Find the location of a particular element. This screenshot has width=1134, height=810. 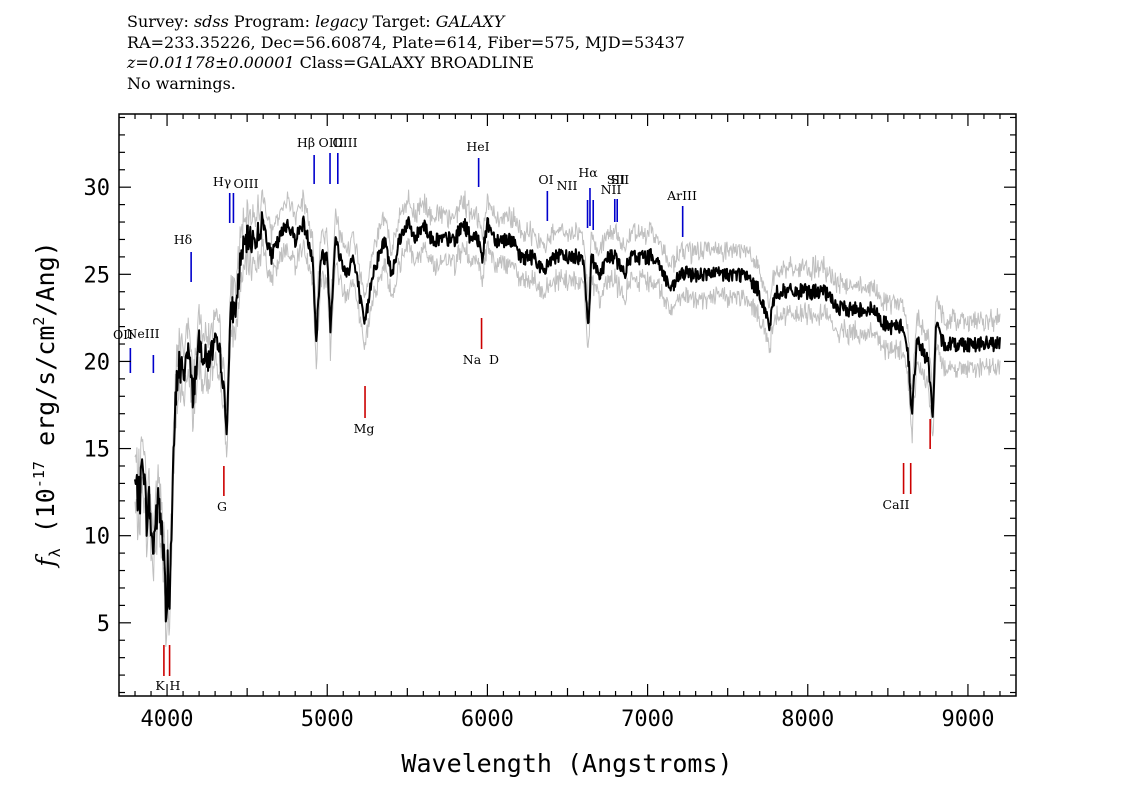

absorption-line-label: Mg is located at coordinates (364, 428).